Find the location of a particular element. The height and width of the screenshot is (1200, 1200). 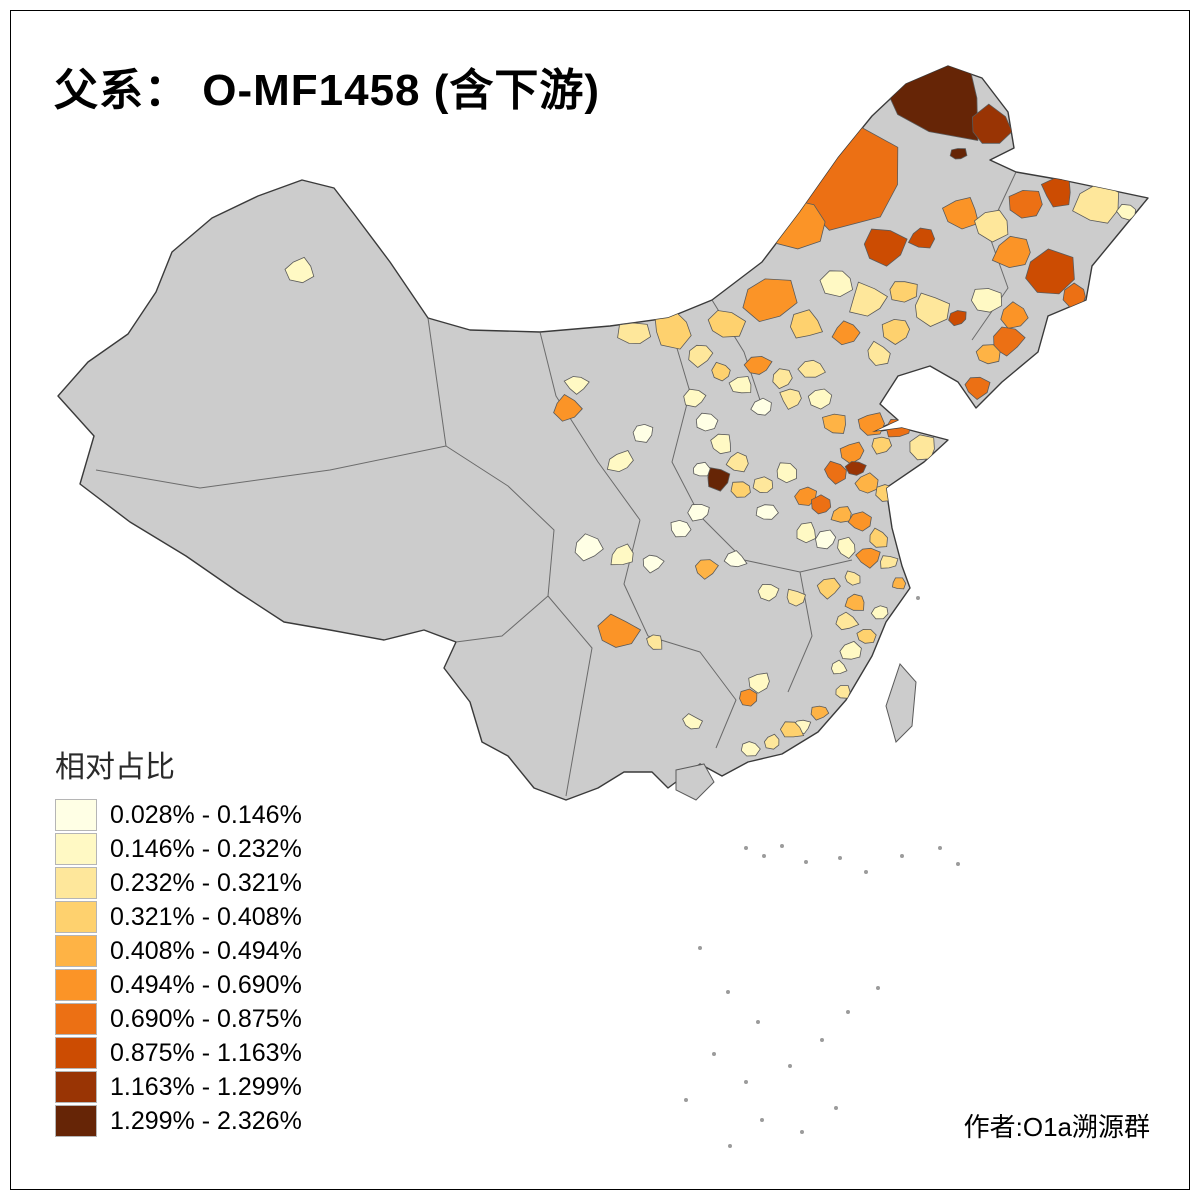

legend-label: 1.163% - 1.299% is located at coordinates (206, 1086).